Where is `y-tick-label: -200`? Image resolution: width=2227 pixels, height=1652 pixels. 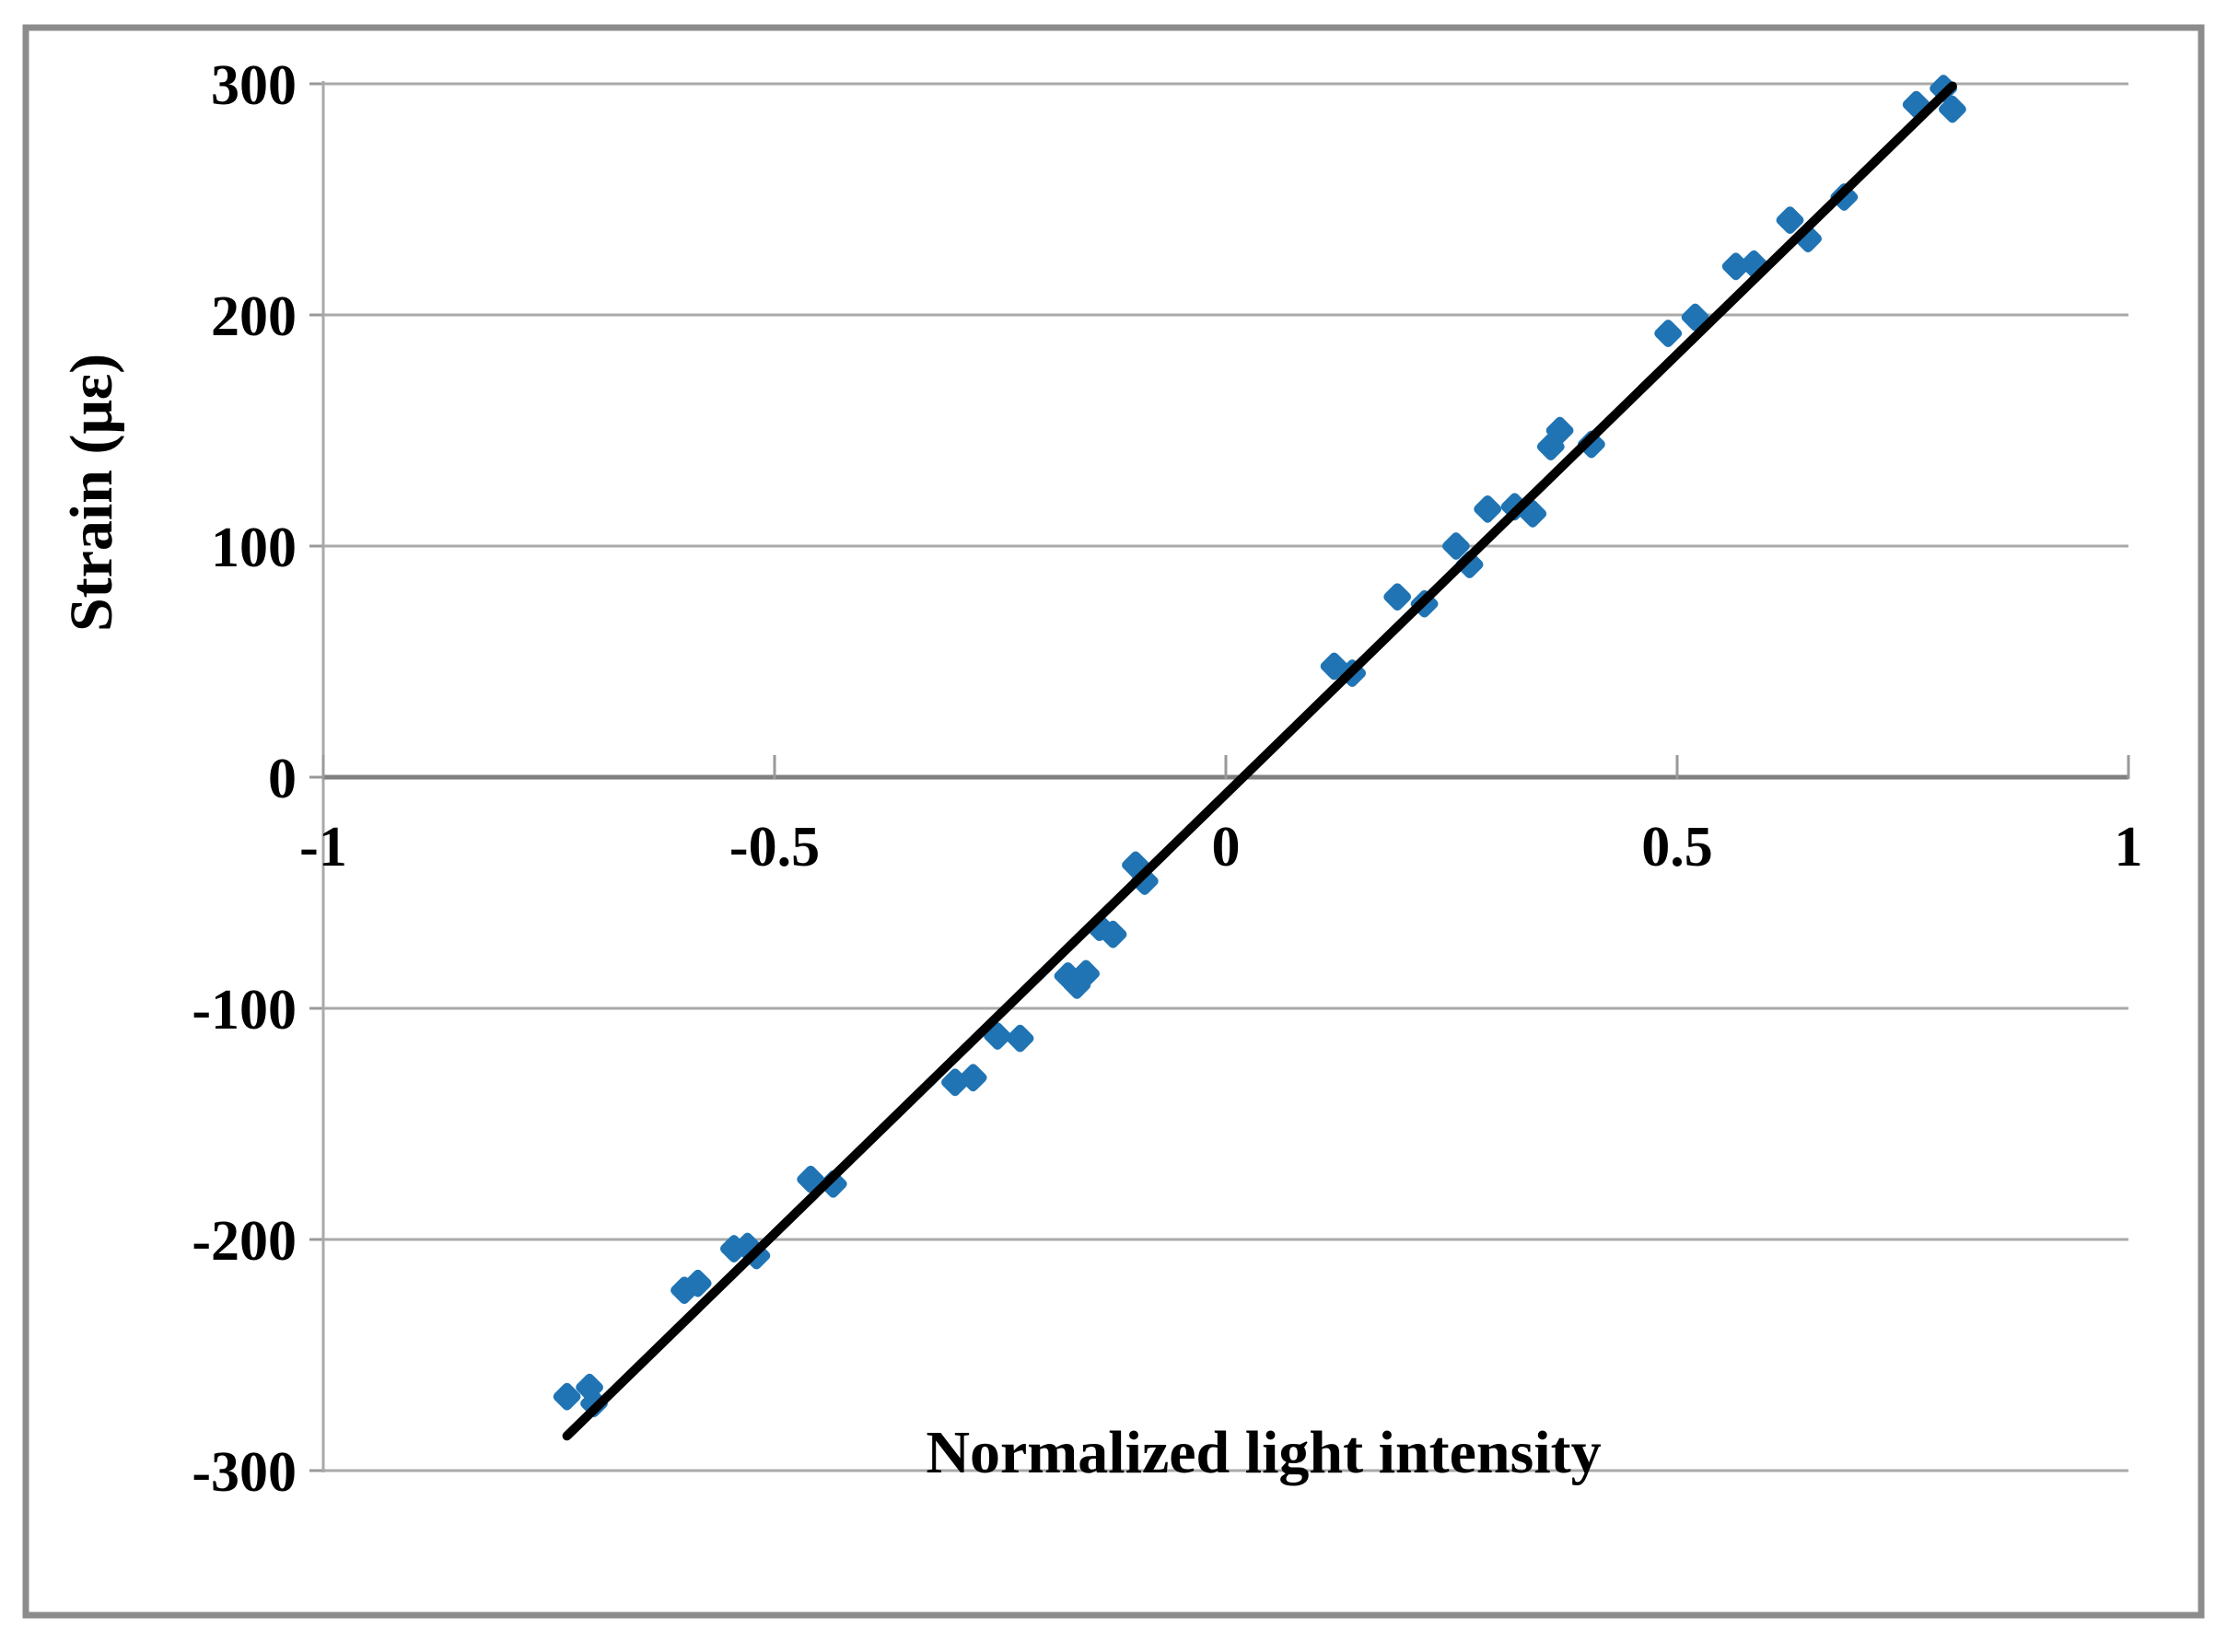 y-tick-label: -200 is located at coordinates (244, 1241).